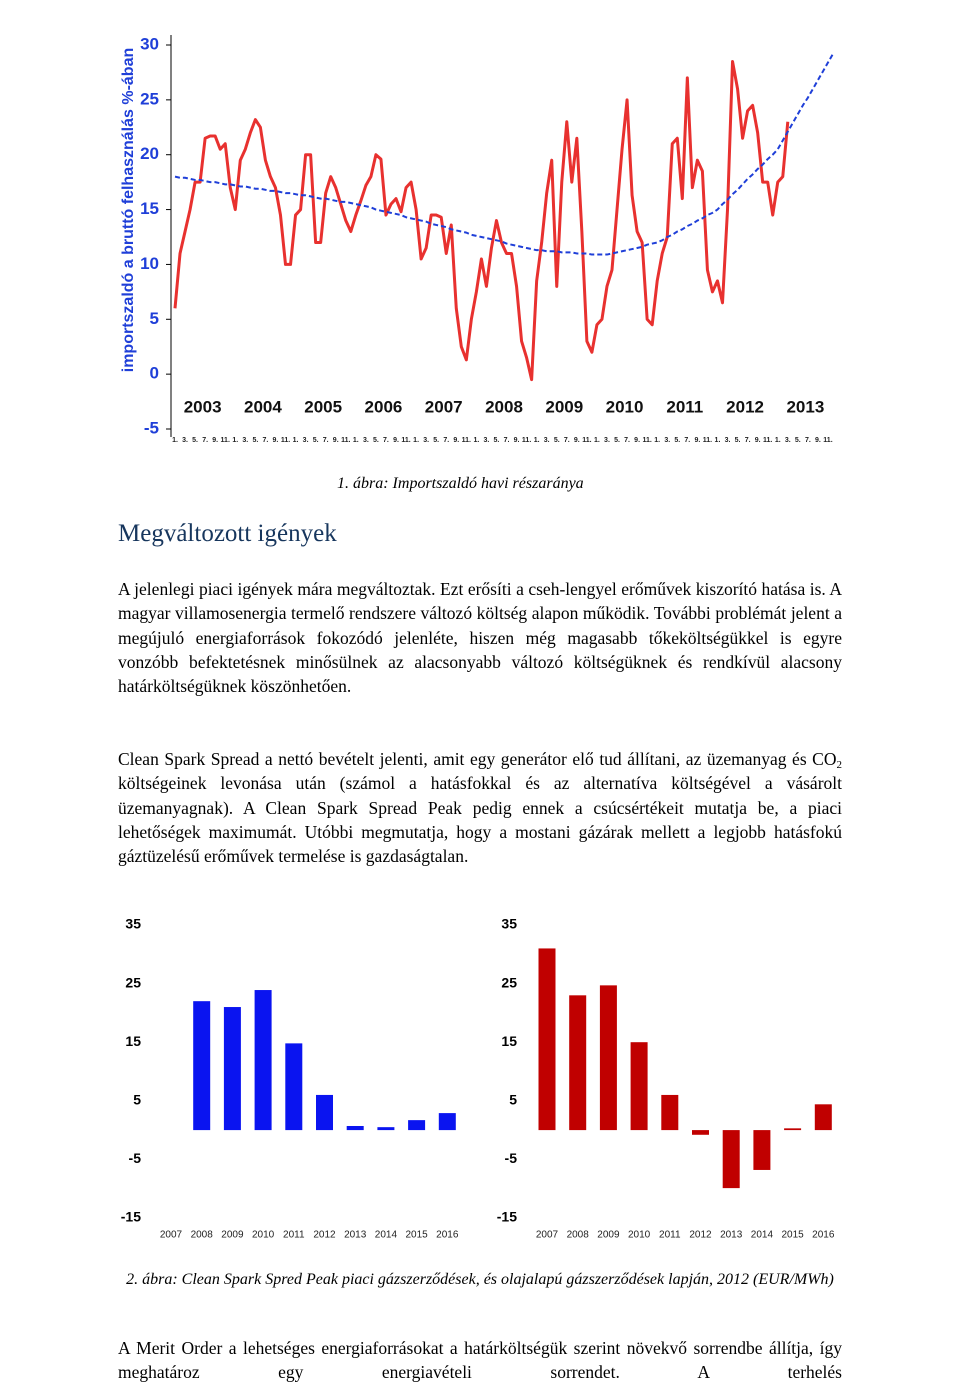 The image size is (960, 1396). What do you see at coordinates (149, 43) in the screenshot?
I see `y-tick-label: 30` at bounding box center [149, 43].